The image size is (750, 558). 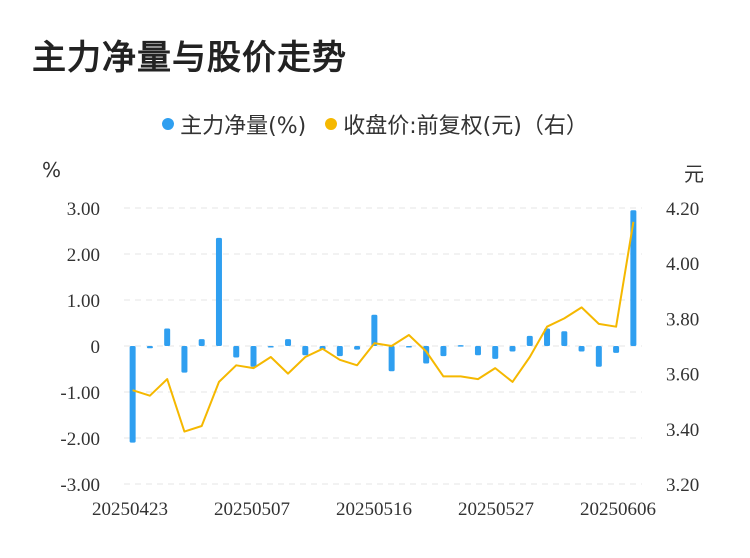 I want to click on x-tick-label: 20250606, so click(x=618, y=509).